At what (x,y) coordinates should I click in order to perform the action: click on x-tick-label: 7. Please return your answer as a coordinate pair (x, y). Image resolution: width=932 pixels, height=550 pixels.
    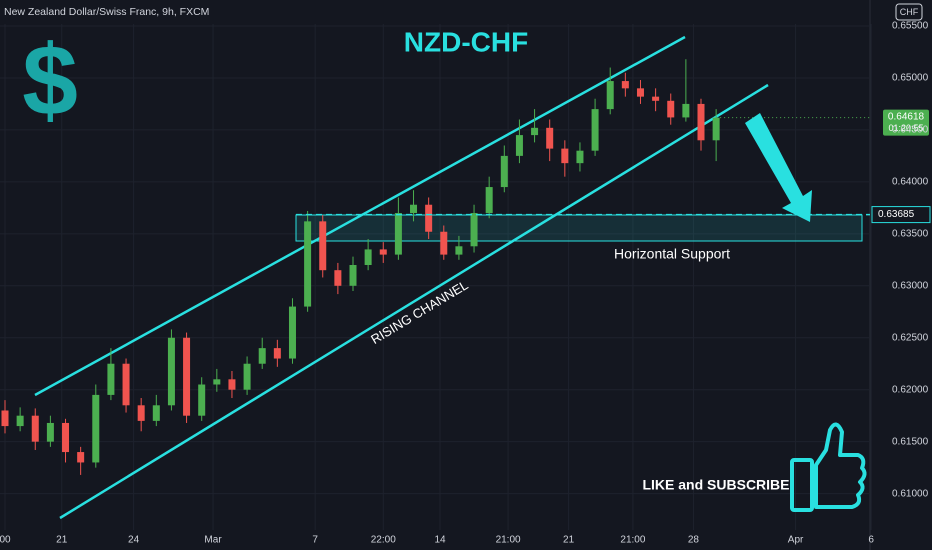
    Looking at the image, I should click on (315, 540).